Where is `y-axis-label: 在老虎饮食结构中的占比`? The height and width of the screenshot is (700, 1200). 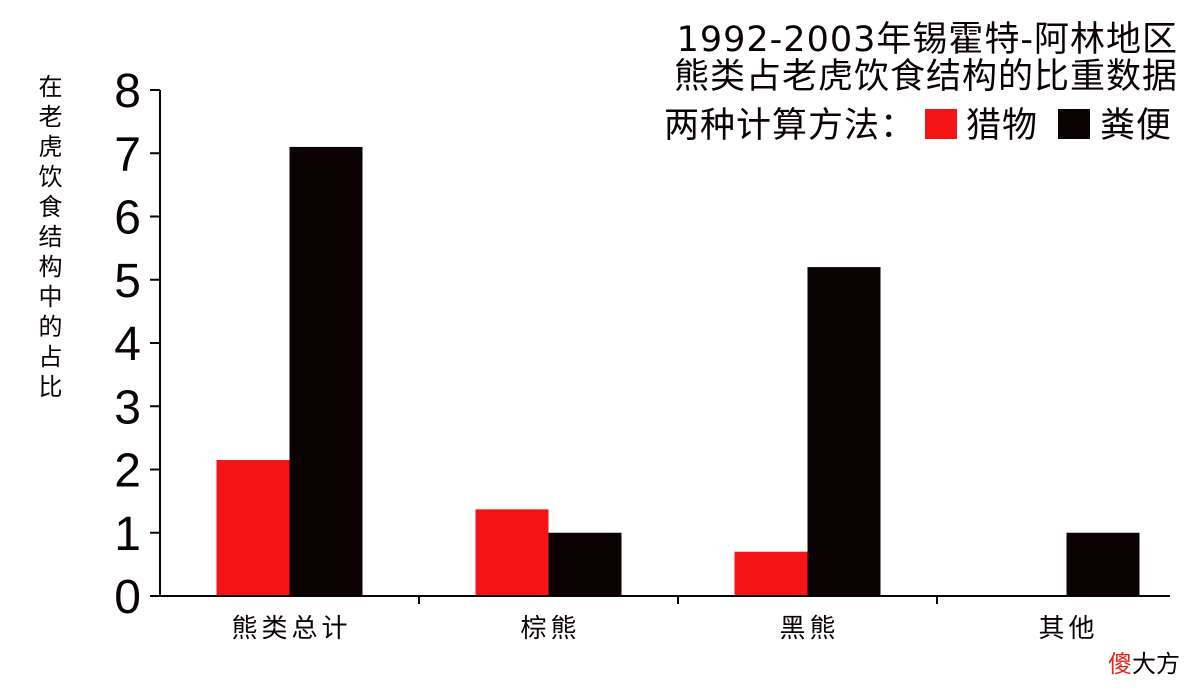 y-axis-label: 在老虎饮食结构中的占比 is located at coordinates (48, 239).